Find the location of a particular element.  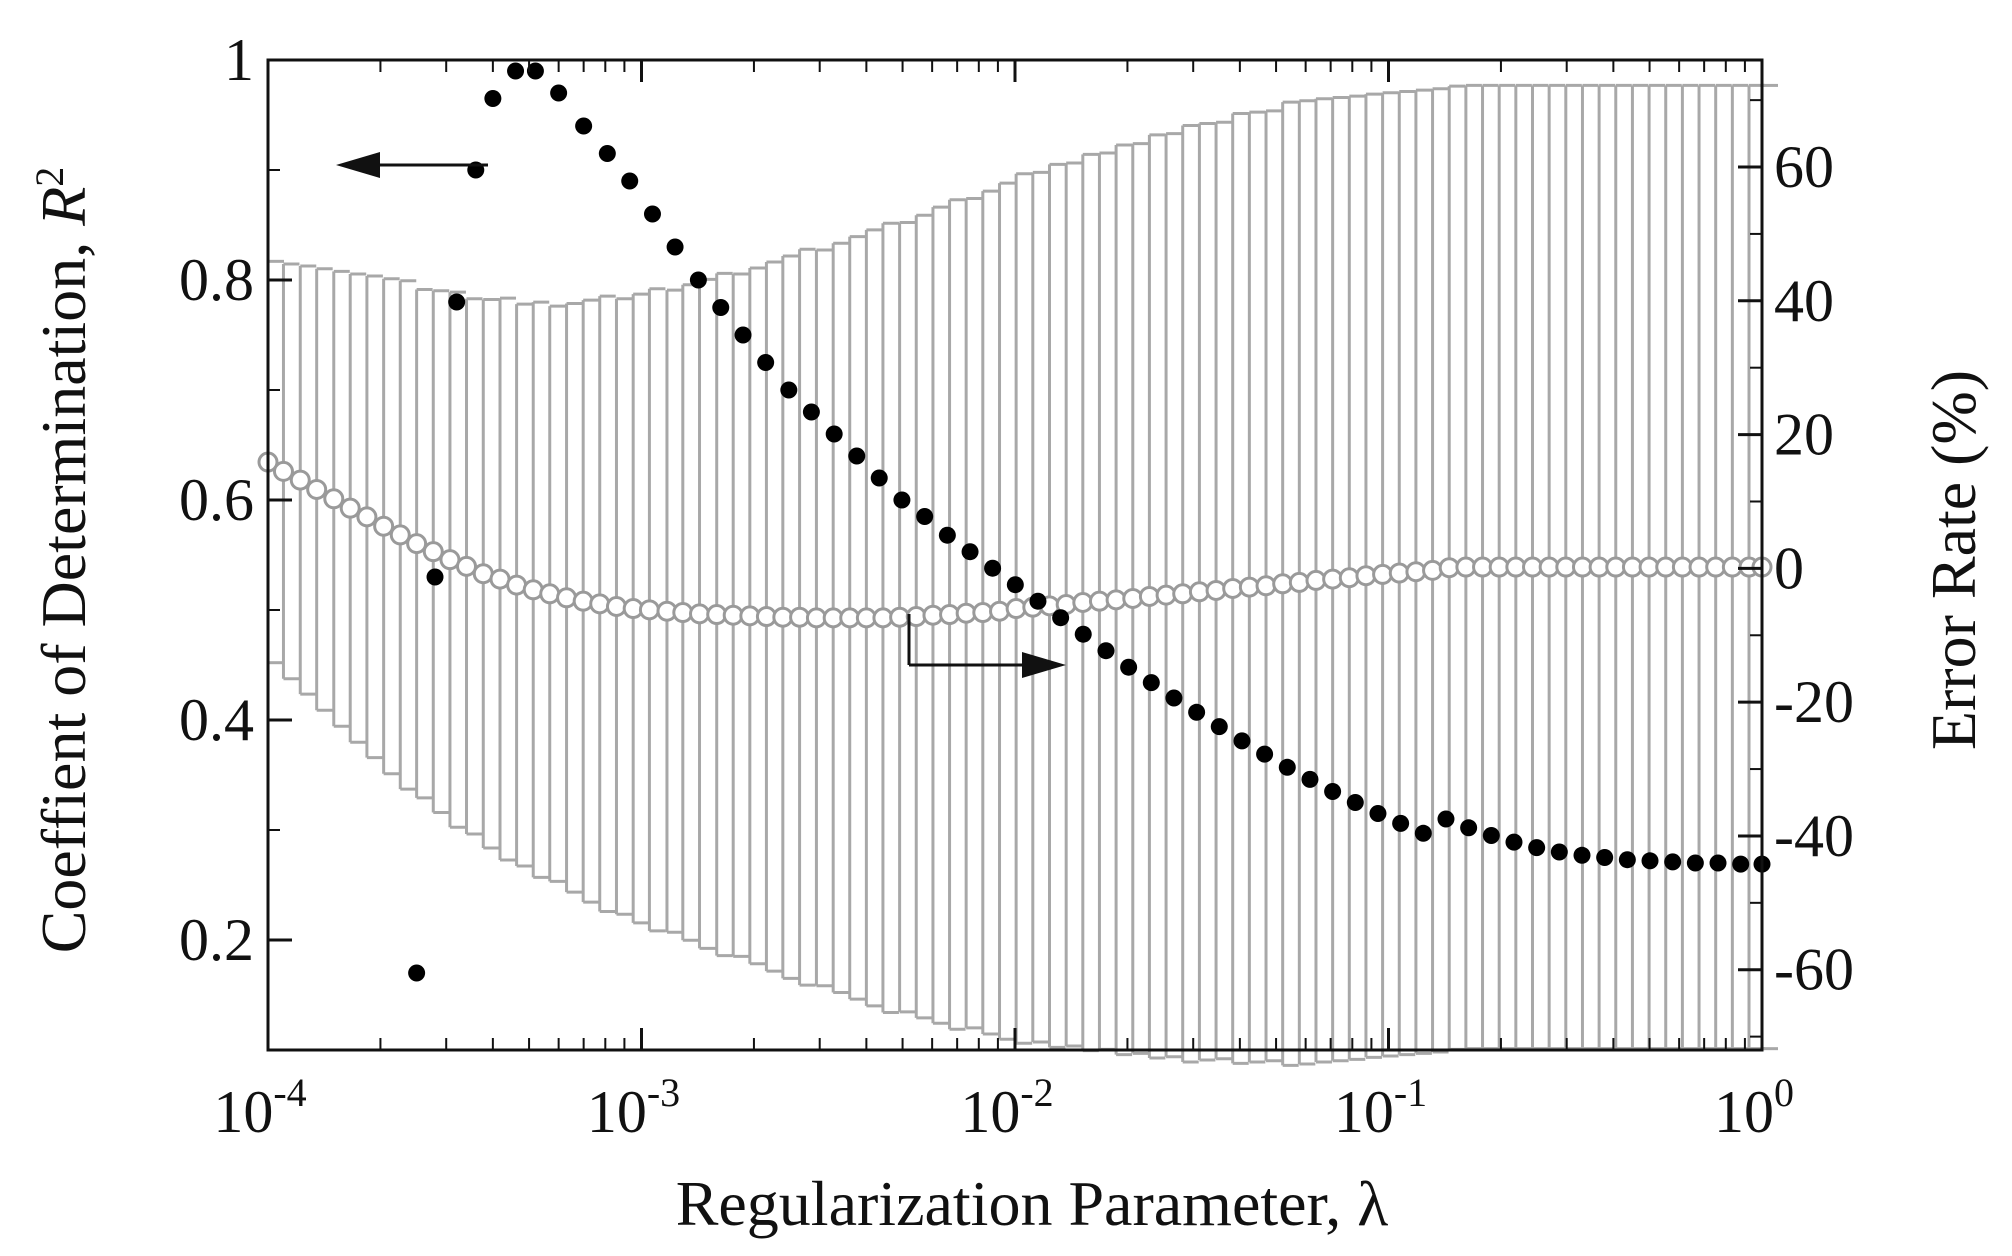

x-tick-label: 10⁻⁴ is located at coordinates (259, 1107).